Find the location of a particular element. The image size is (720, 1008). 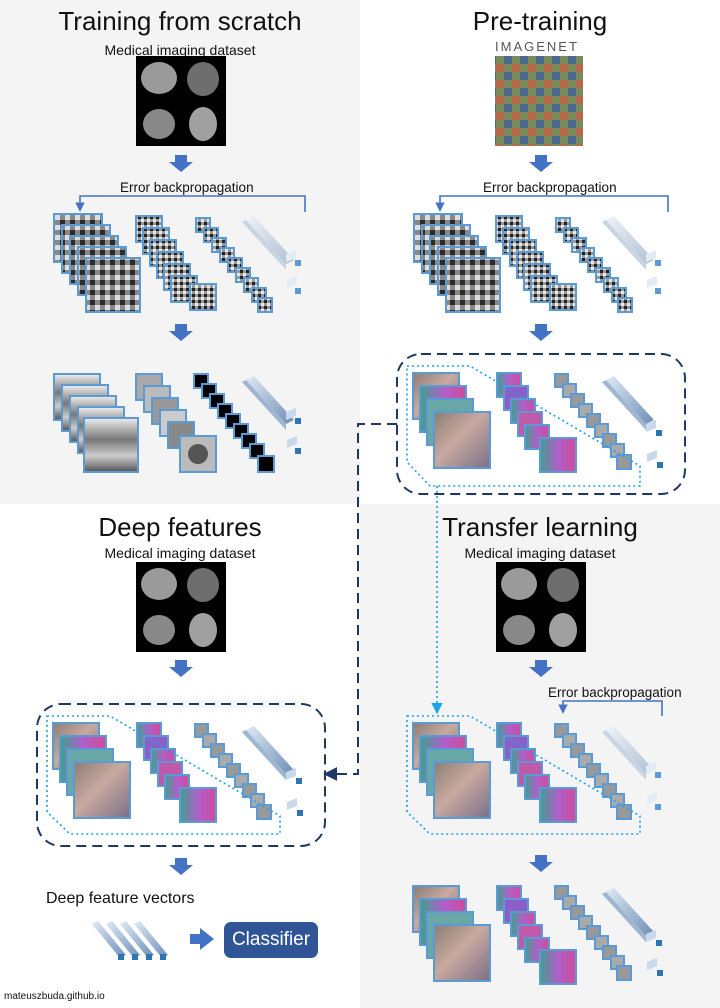

subtitle-medical-dataset-transfer: Medical imaging dataset is located at coordinates (540, 553).